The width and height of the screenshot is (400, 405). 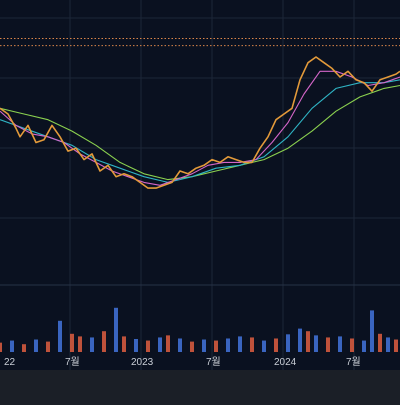 I want to click on x-tick-label: 22, so click(x=10, y=362).